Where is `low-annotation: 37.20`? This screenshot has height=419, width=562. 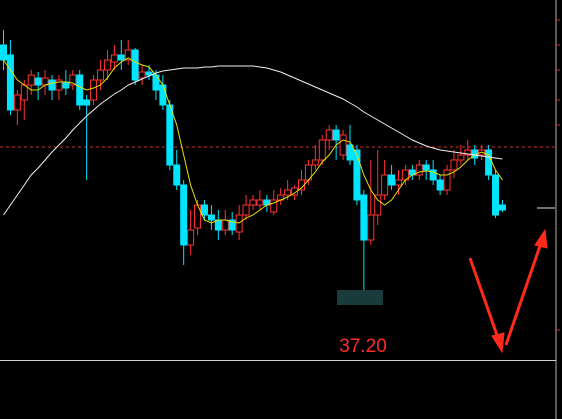 low-annotation: 37.20 is located at coordinates (363, 346).